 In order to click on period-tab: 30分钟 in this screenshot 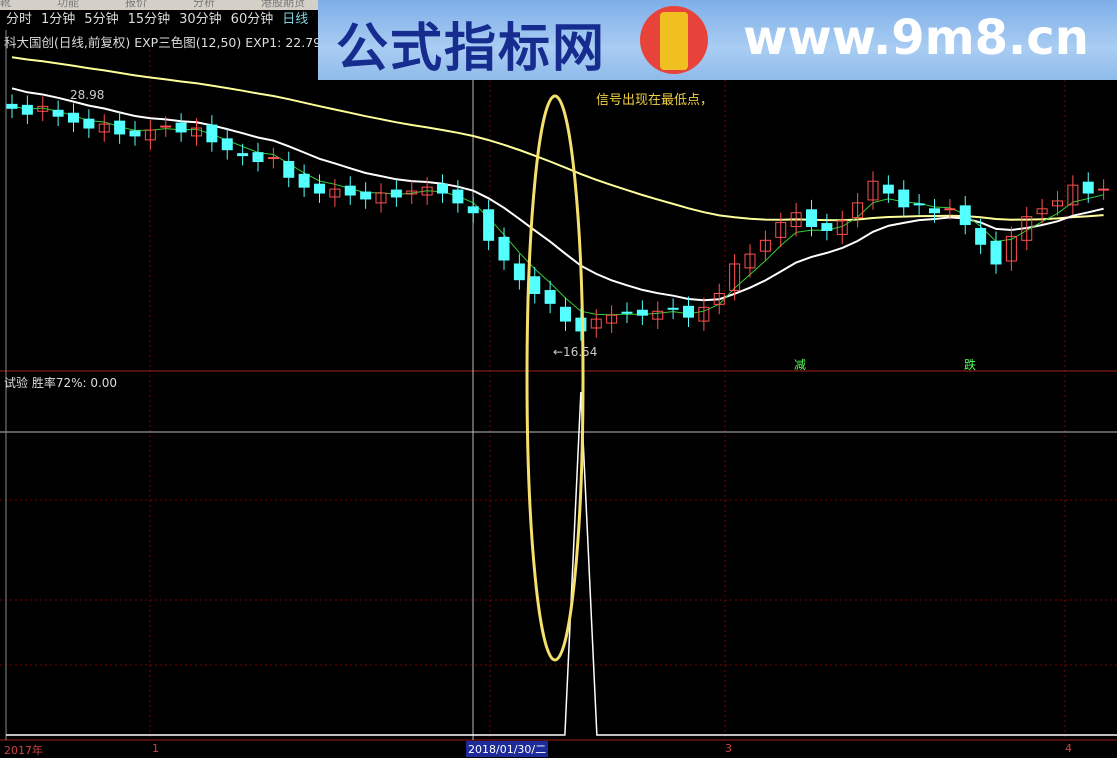, I will do `click(200, 19)`.